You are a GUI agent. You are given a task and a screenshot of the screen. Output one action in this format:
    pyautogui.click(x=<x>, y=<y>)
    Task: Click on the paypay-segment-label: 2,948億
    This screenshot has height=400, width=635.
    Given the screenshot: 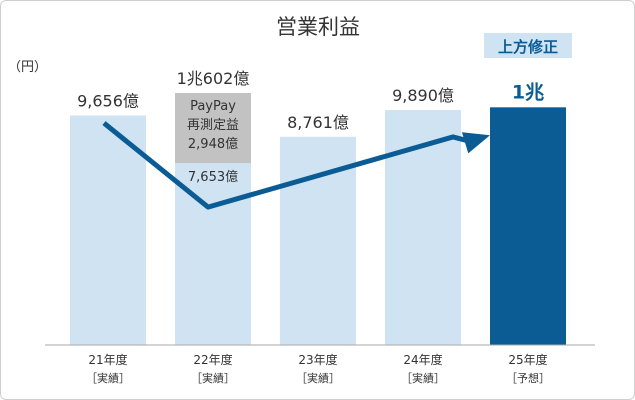 What is the action you would take?
    pyautogui.click(x=213, y=144)
    